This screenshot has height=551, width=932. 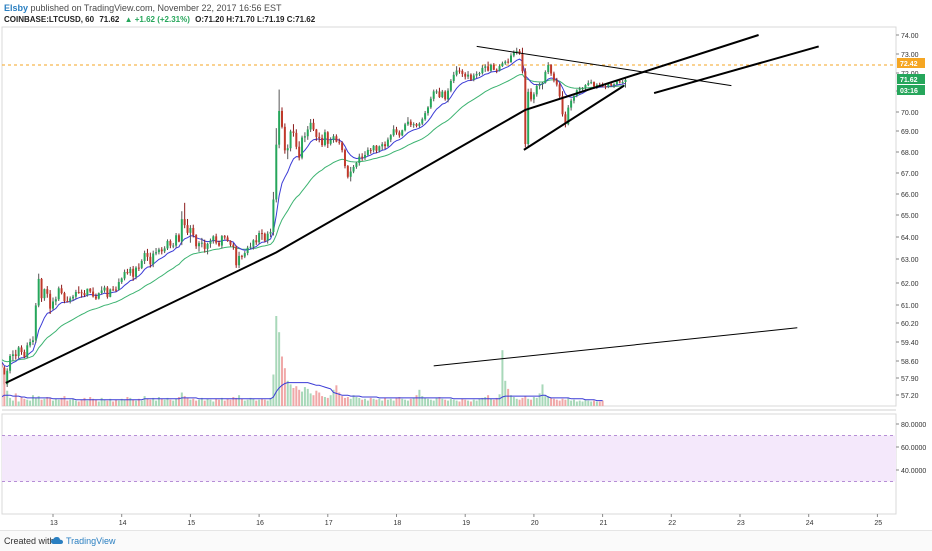 What do you see at coordinates (910, 174) in the screenshot?
I see `price-tick-label: 67.00` at bounding box center [910, 174].